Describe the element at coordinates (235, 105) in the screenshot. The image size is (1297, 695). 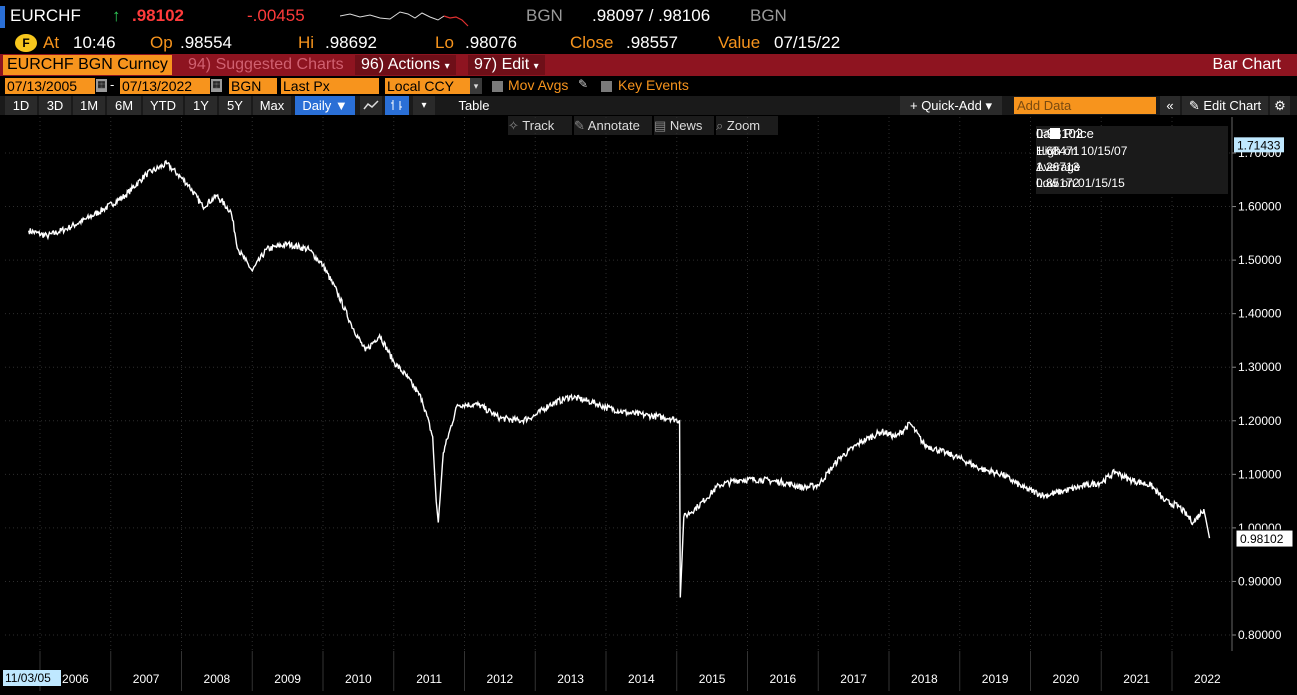
I see `range-5y-button: 5Y` at that location.